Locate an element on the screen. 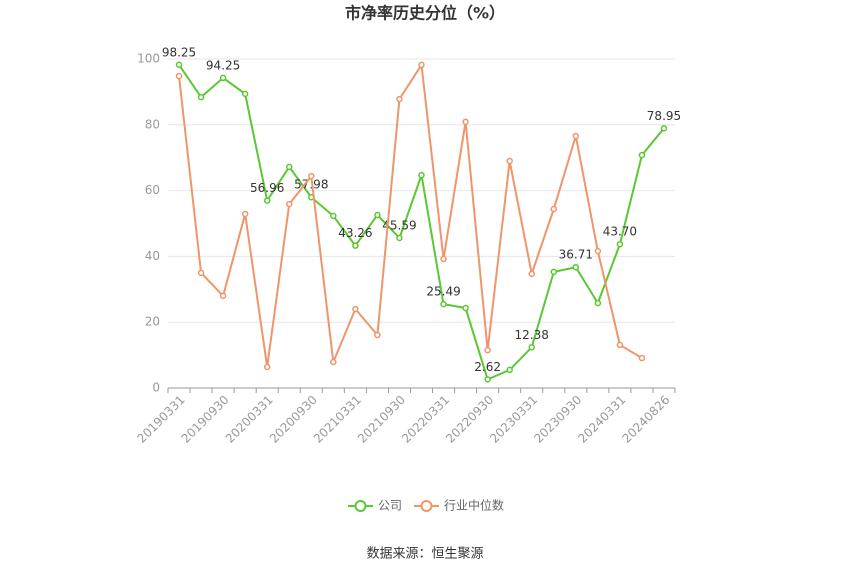  data-label: 56.96 is located at coordinates (267, 188).